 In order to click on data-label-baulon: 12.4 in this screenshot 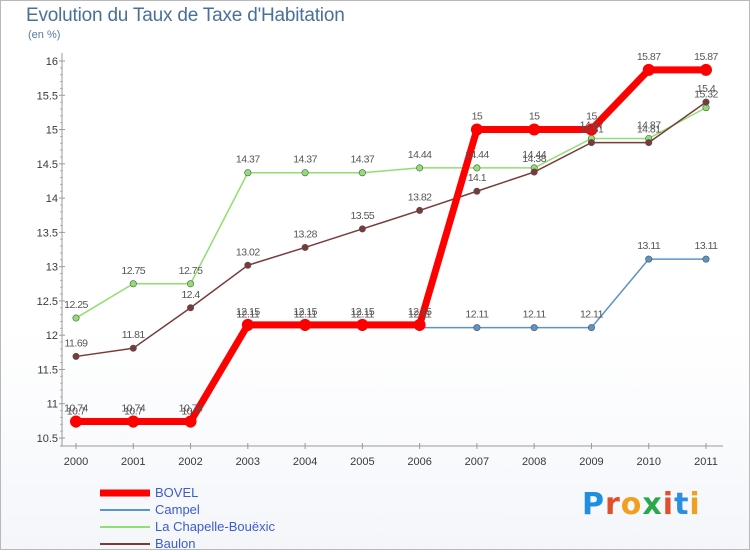, I will do `click(190, 295)`.